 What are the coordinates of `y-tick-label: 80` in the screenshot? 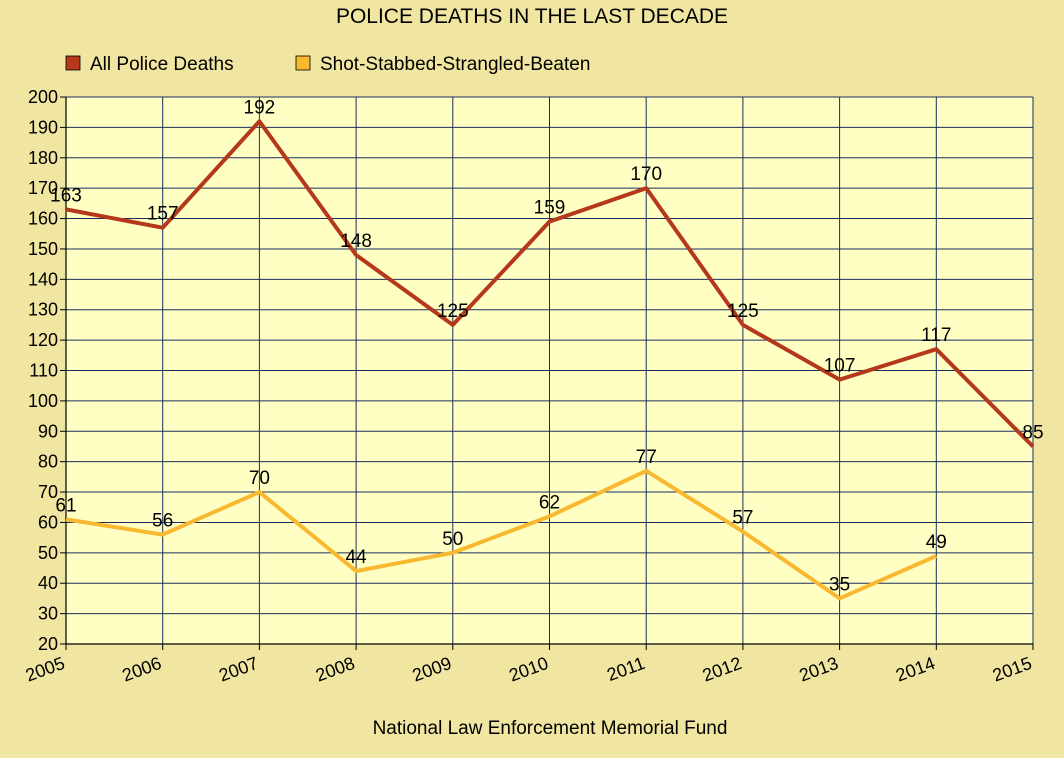 It's located at (48, 462).